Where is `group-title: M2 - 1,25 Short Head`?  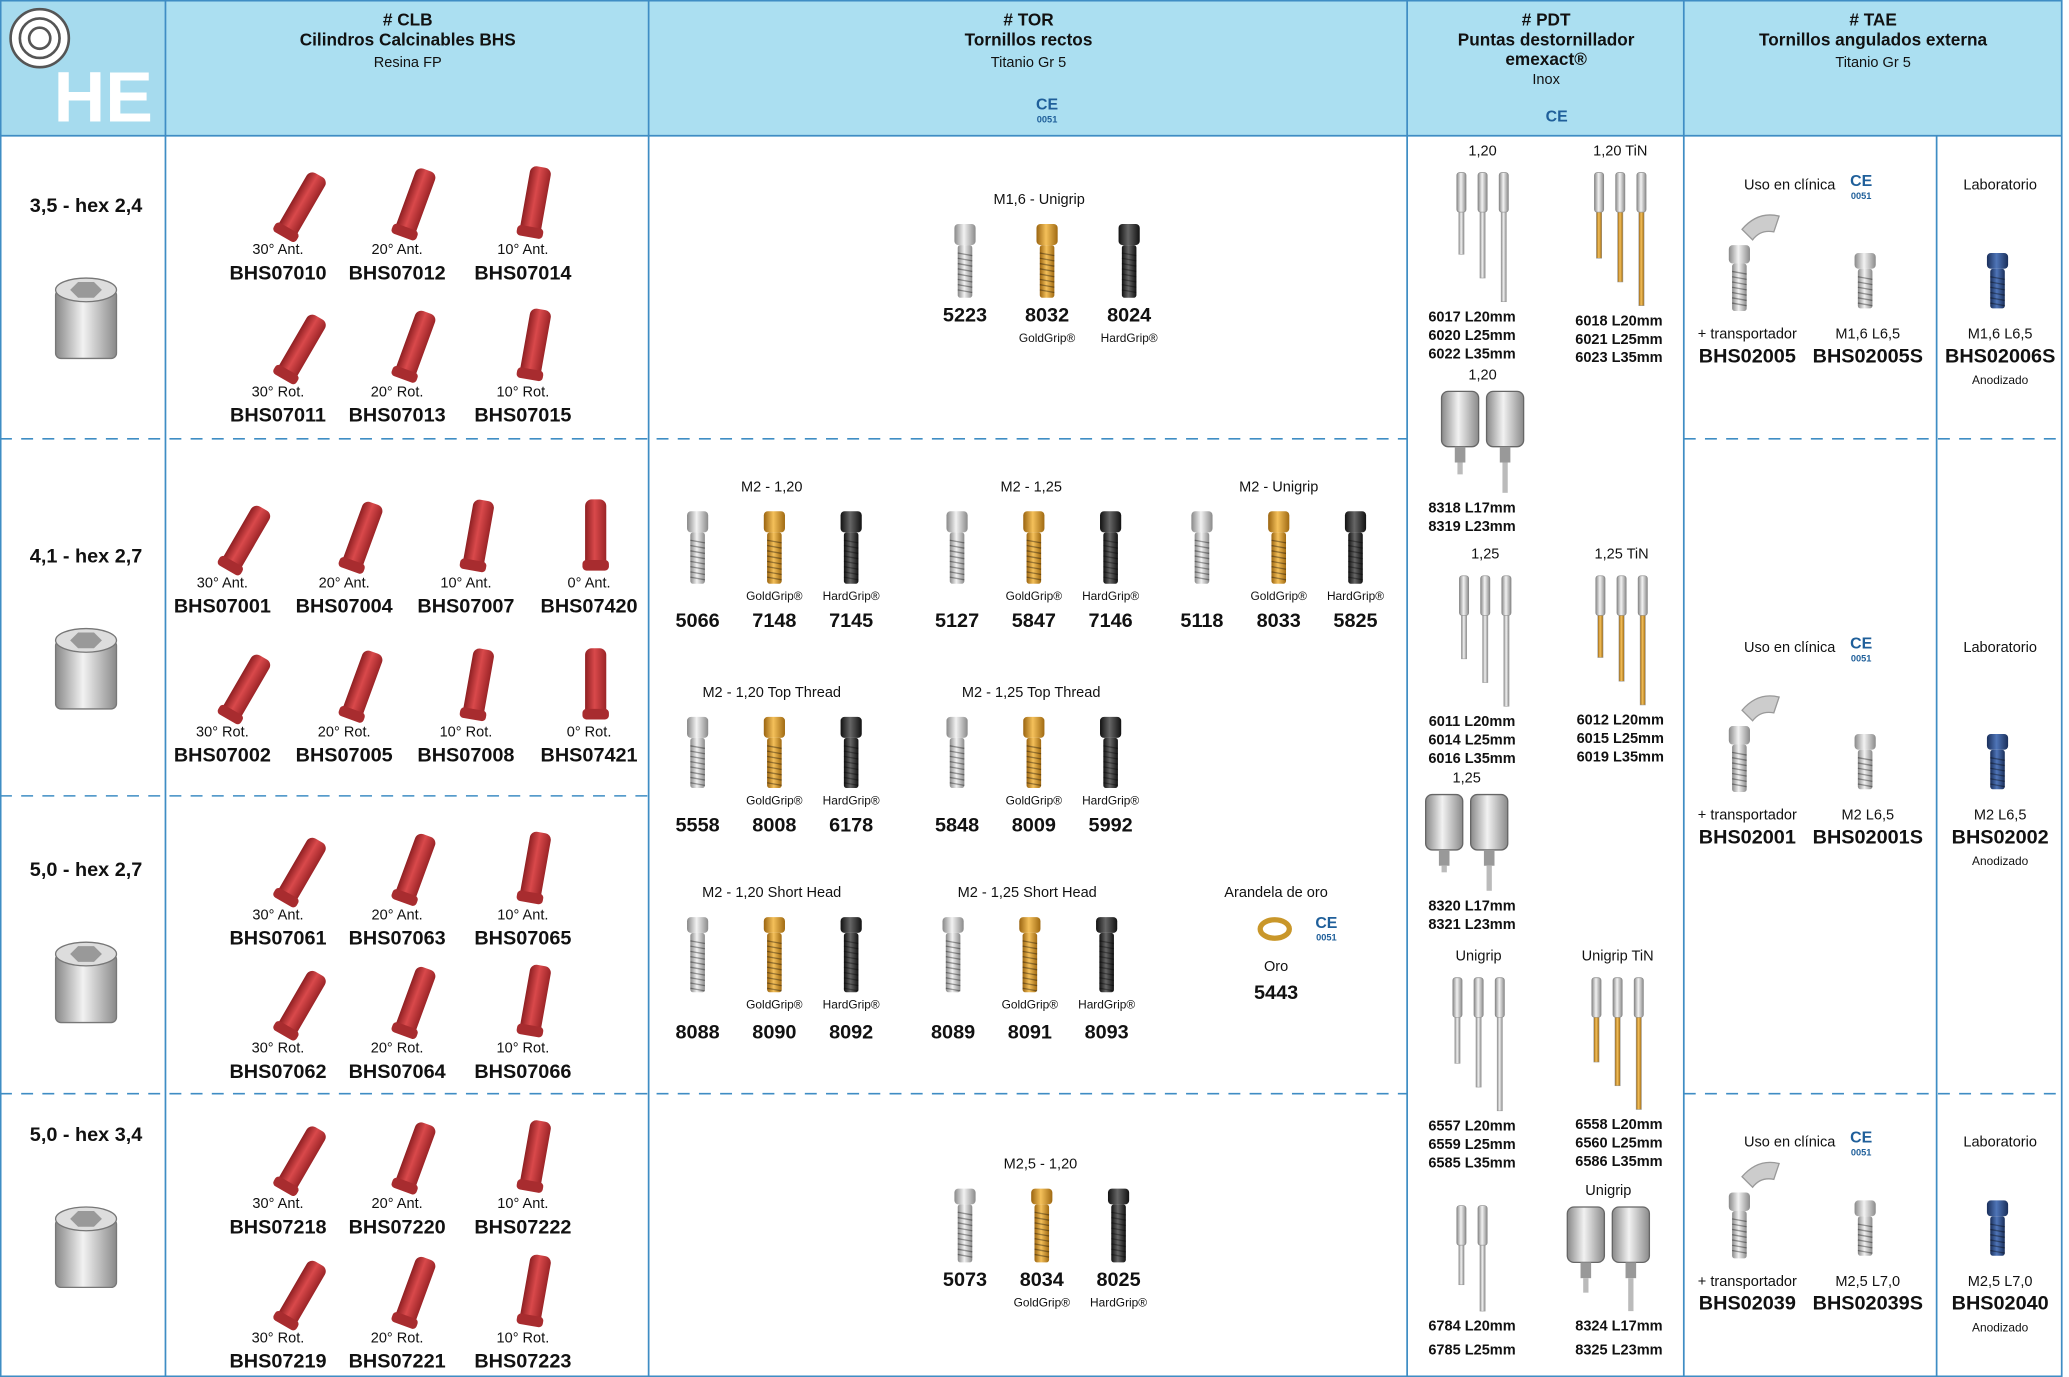 group-title: M2 - 1,25 Short Head is located at coordinates (1027, 893).